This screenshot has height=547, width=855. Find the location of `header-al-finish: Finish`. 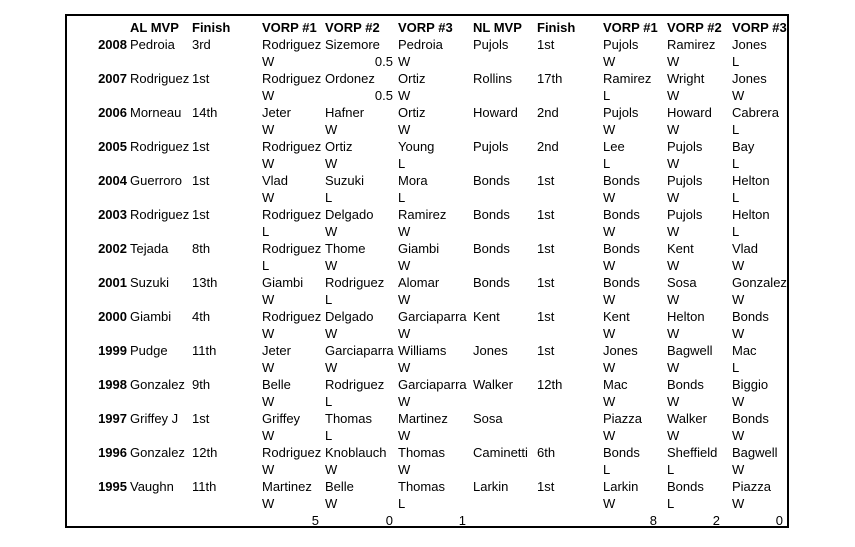

header-al-finish: Finish is located at coordinates (211, 27).